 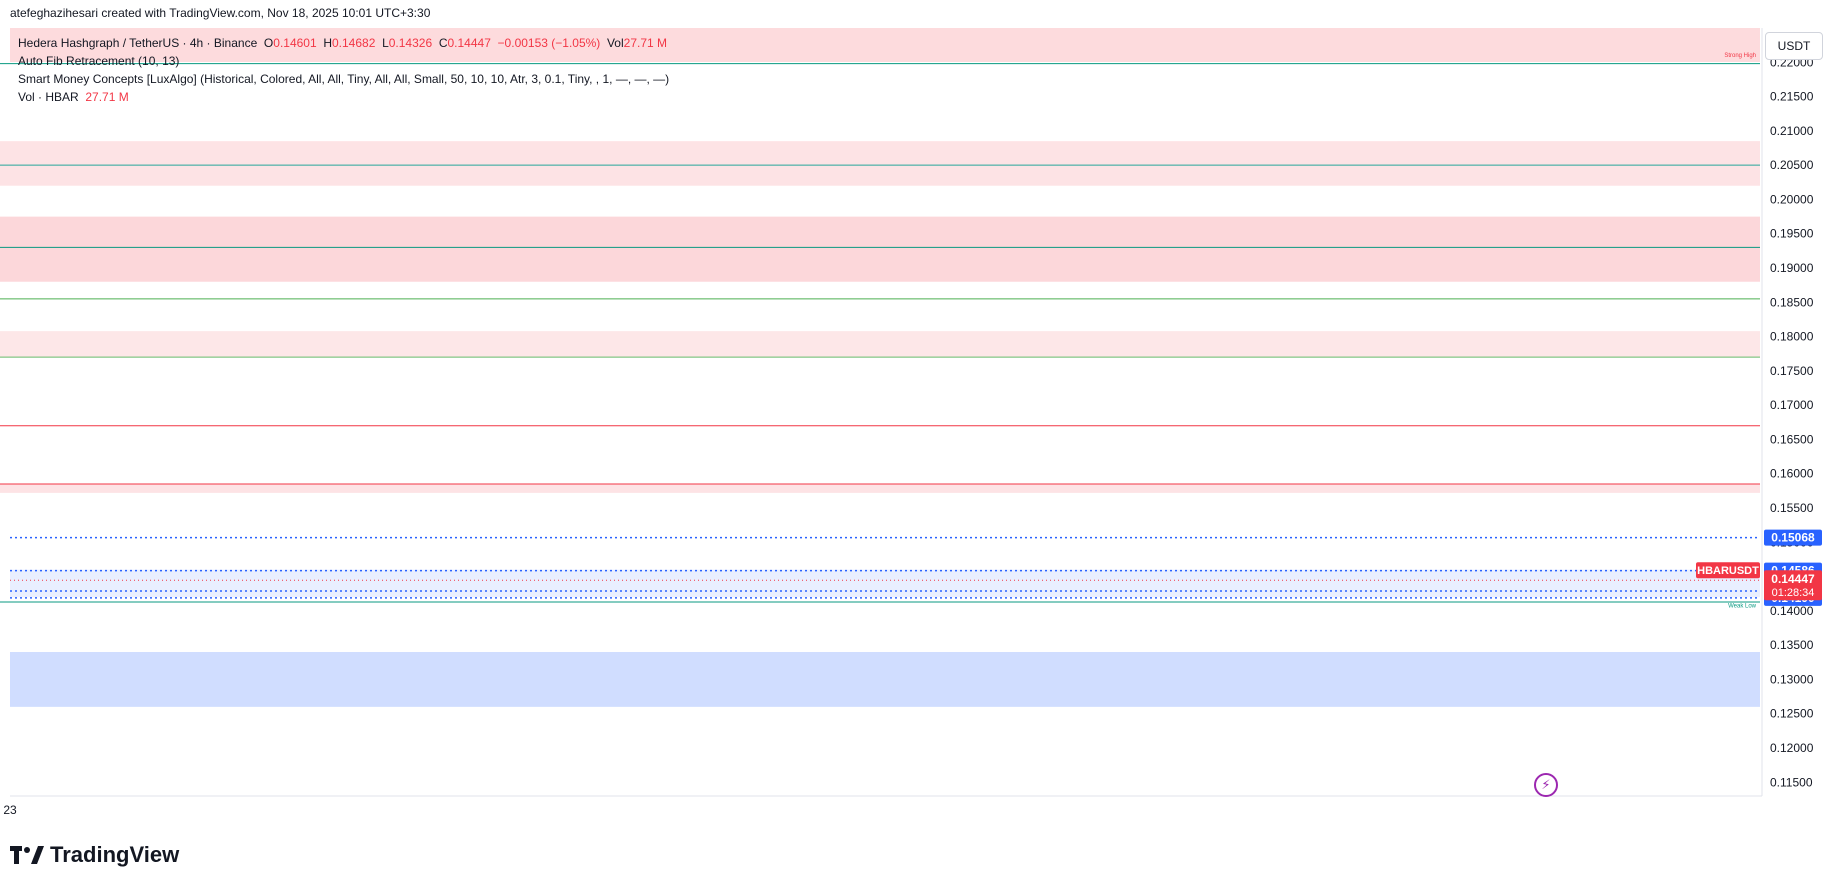 I want to click on price-tick-label: 0.13000, so click(x=1792, y=679).